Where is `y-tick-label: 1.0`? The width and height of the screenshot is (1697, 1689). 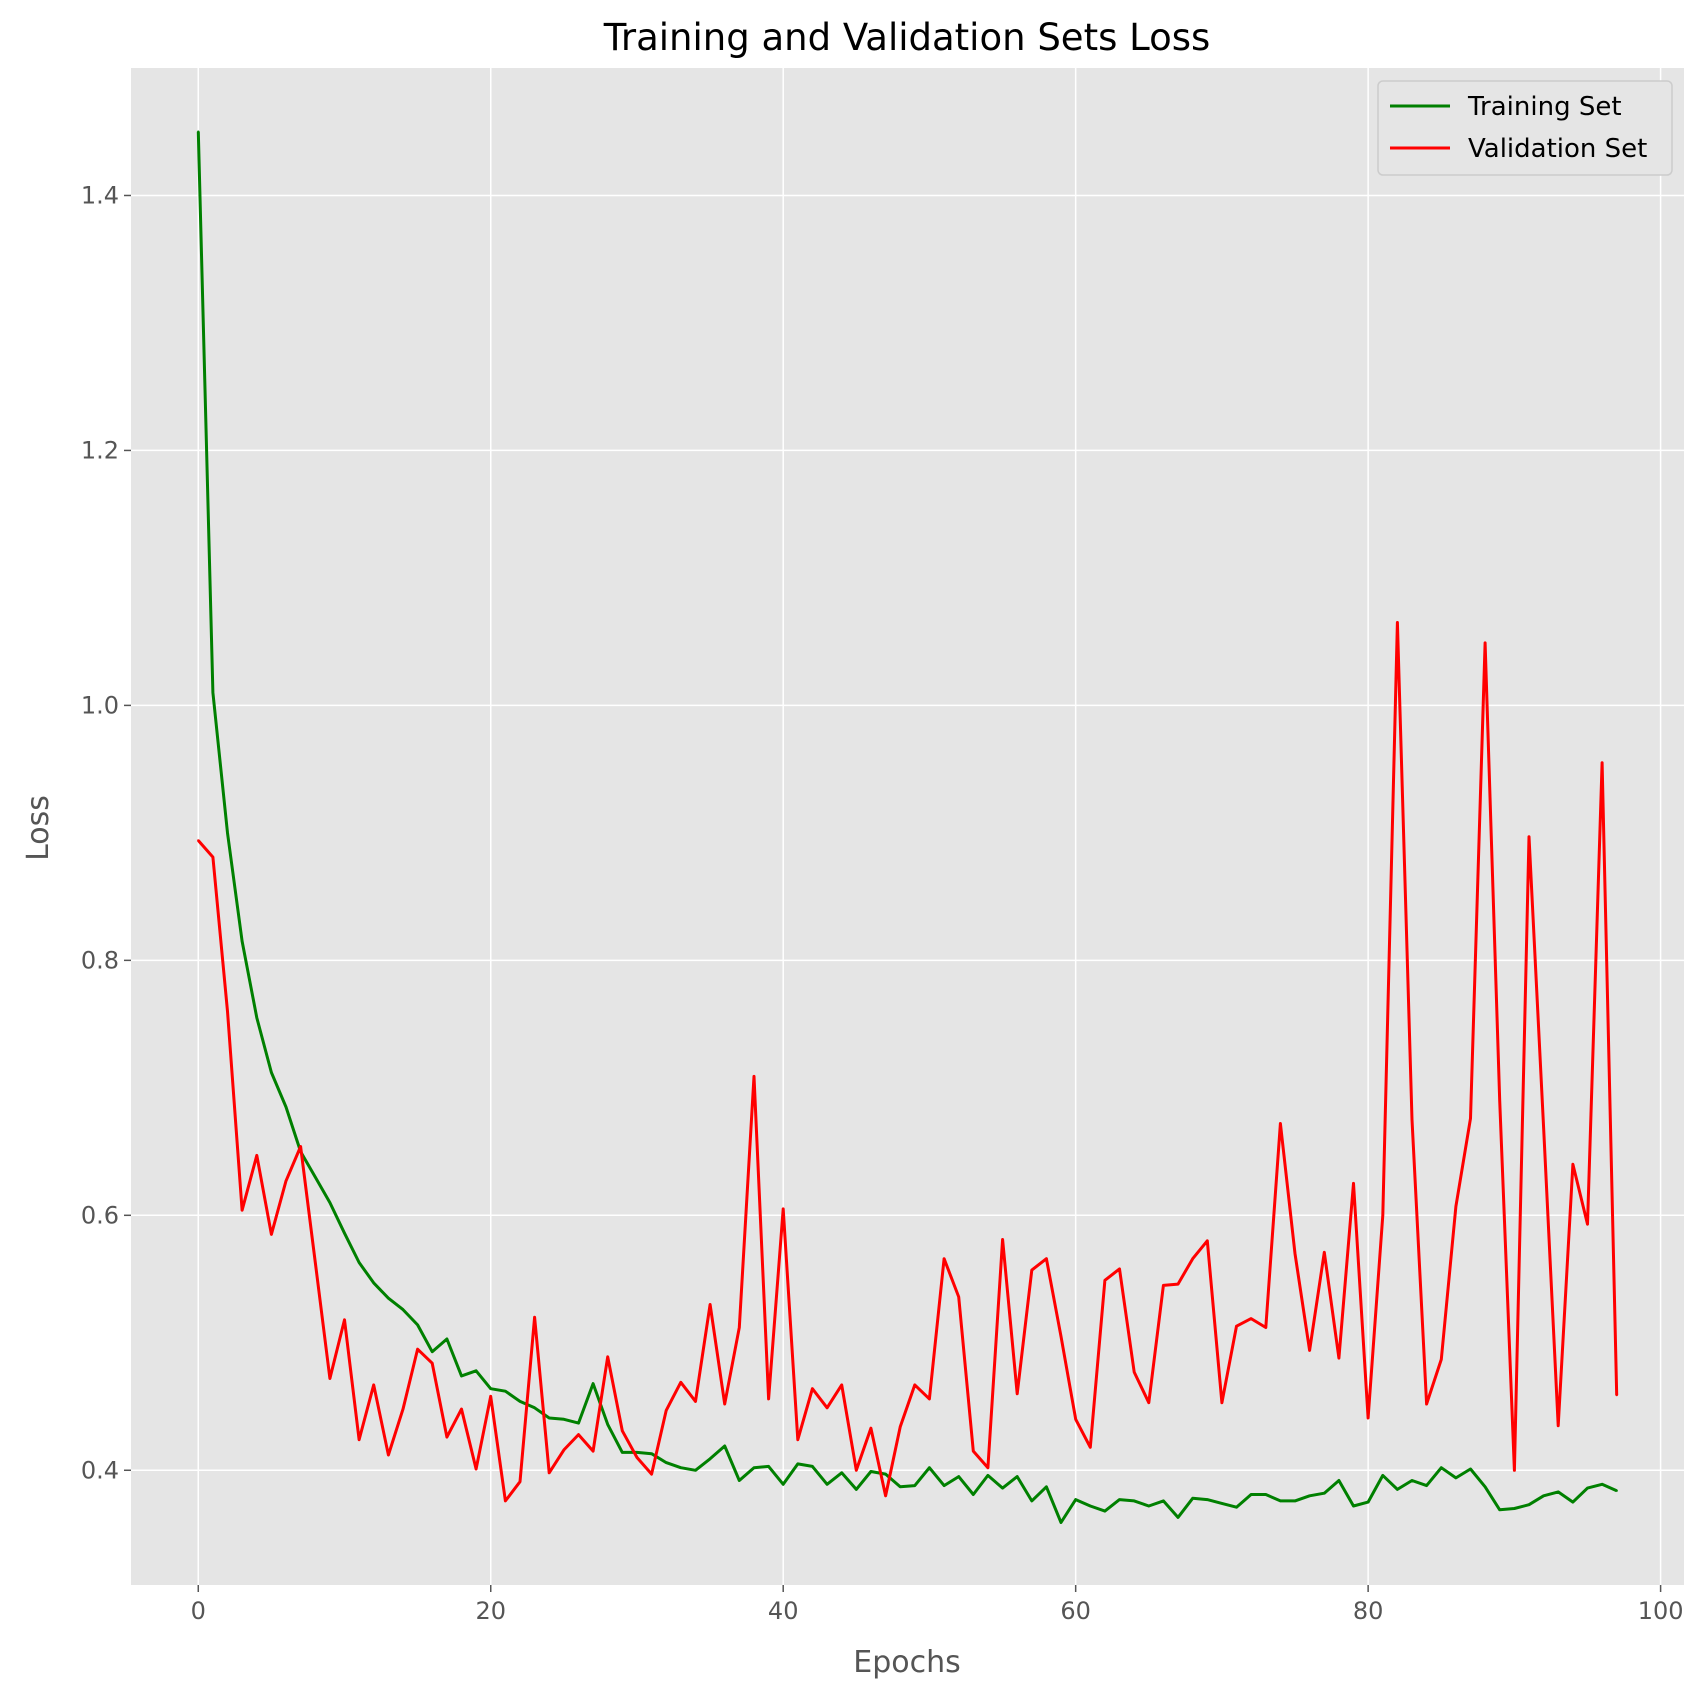 y-tick-label: 1.0 is located at coordinates (100, 705).